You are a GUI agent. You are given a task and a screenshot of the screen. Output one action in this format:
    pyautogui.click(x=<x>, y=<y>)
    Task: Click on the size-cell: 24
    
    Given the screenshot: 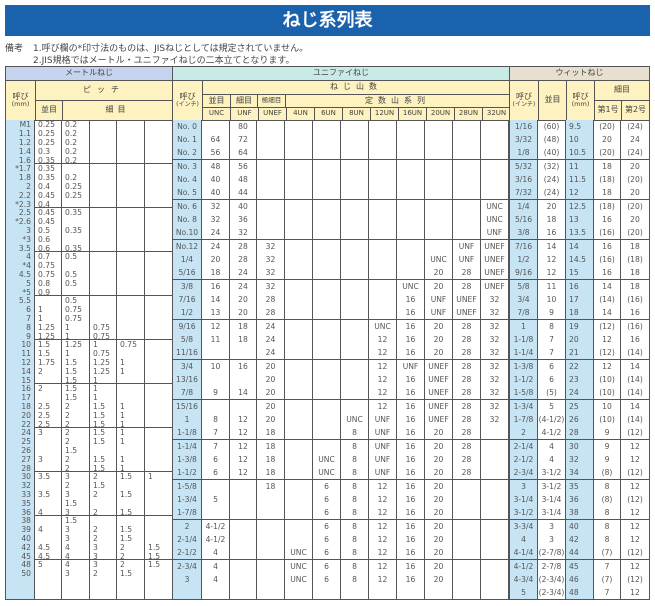 What is the action you would take?
    pyautogui.click(x=20, y=432)
    